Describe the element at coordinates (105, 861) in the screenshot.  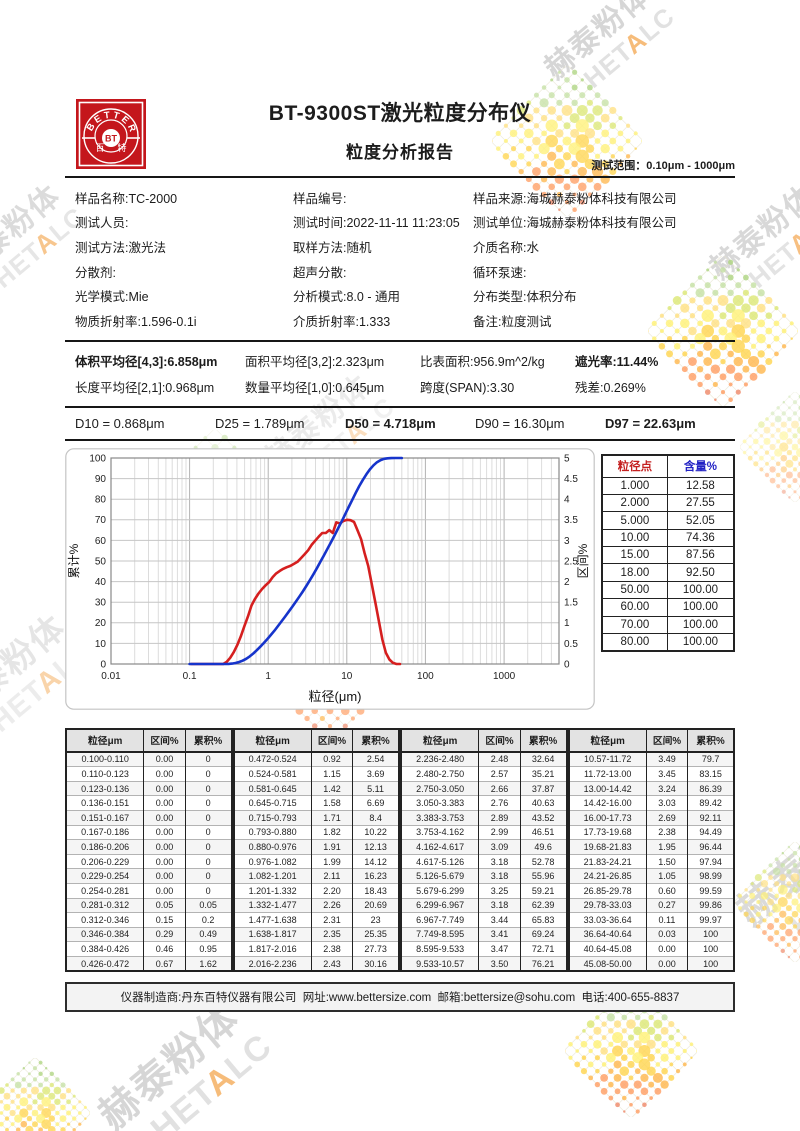
I see `cell-range: 0.206-0.229` at that location.